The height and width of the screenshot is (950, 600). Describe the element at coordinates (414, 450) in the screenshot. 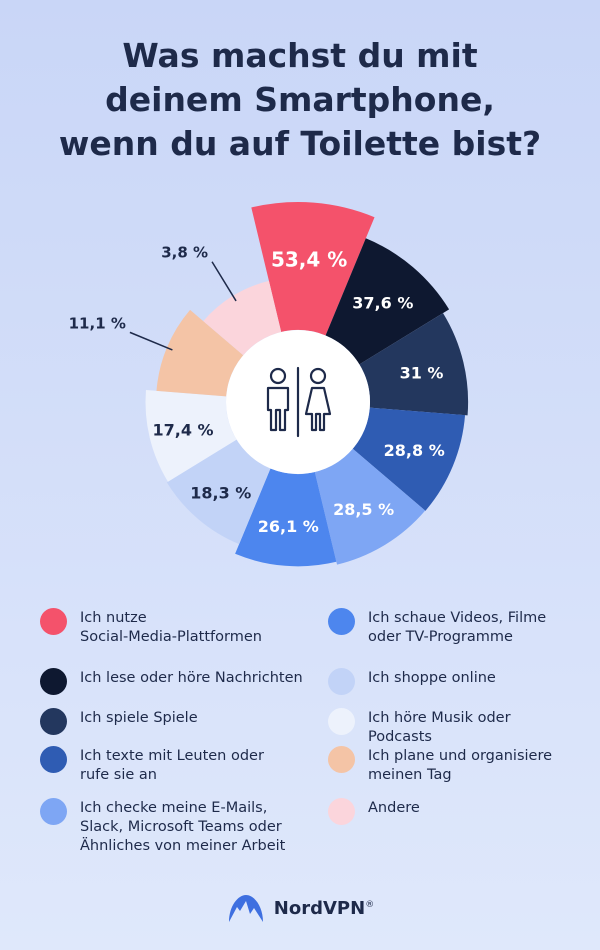

I see `slice-label-4: 28,8 %` at that location.